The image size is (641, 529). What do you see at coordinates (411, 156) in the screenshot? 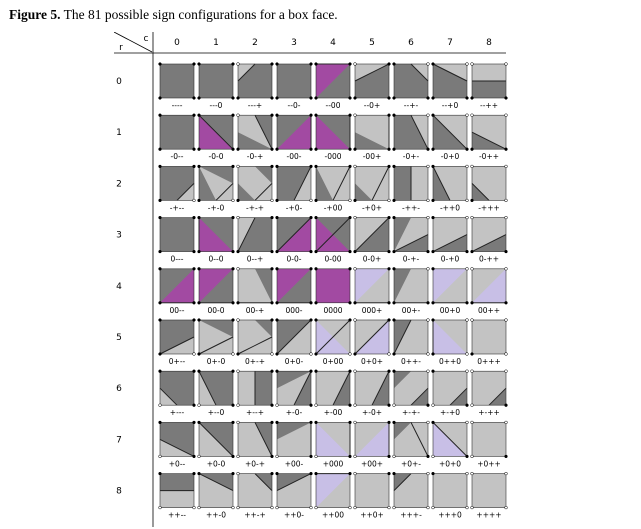
I see `config-label: -0+-` at bounding box center [411, 156].